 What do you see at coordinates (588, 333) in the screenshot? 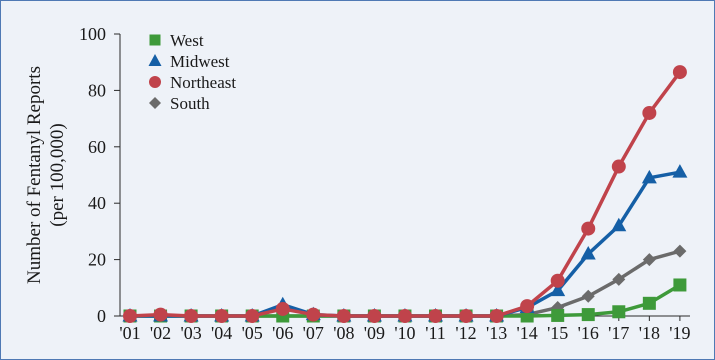
I see `x-tick-label: '16` at bounding box center [588, 333].